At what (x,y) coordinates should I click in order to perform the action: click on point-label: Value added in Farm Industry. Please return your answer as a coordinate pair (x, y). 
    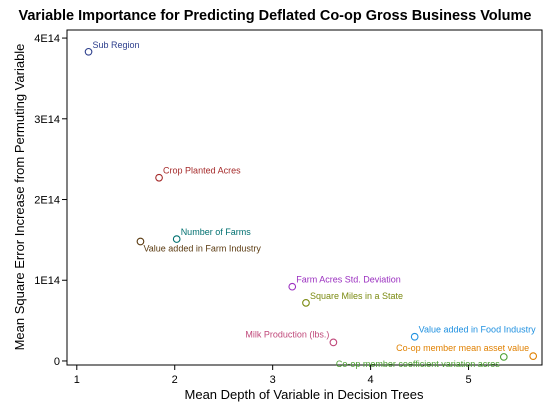
    Looking at the image, I should click on (202, 248).